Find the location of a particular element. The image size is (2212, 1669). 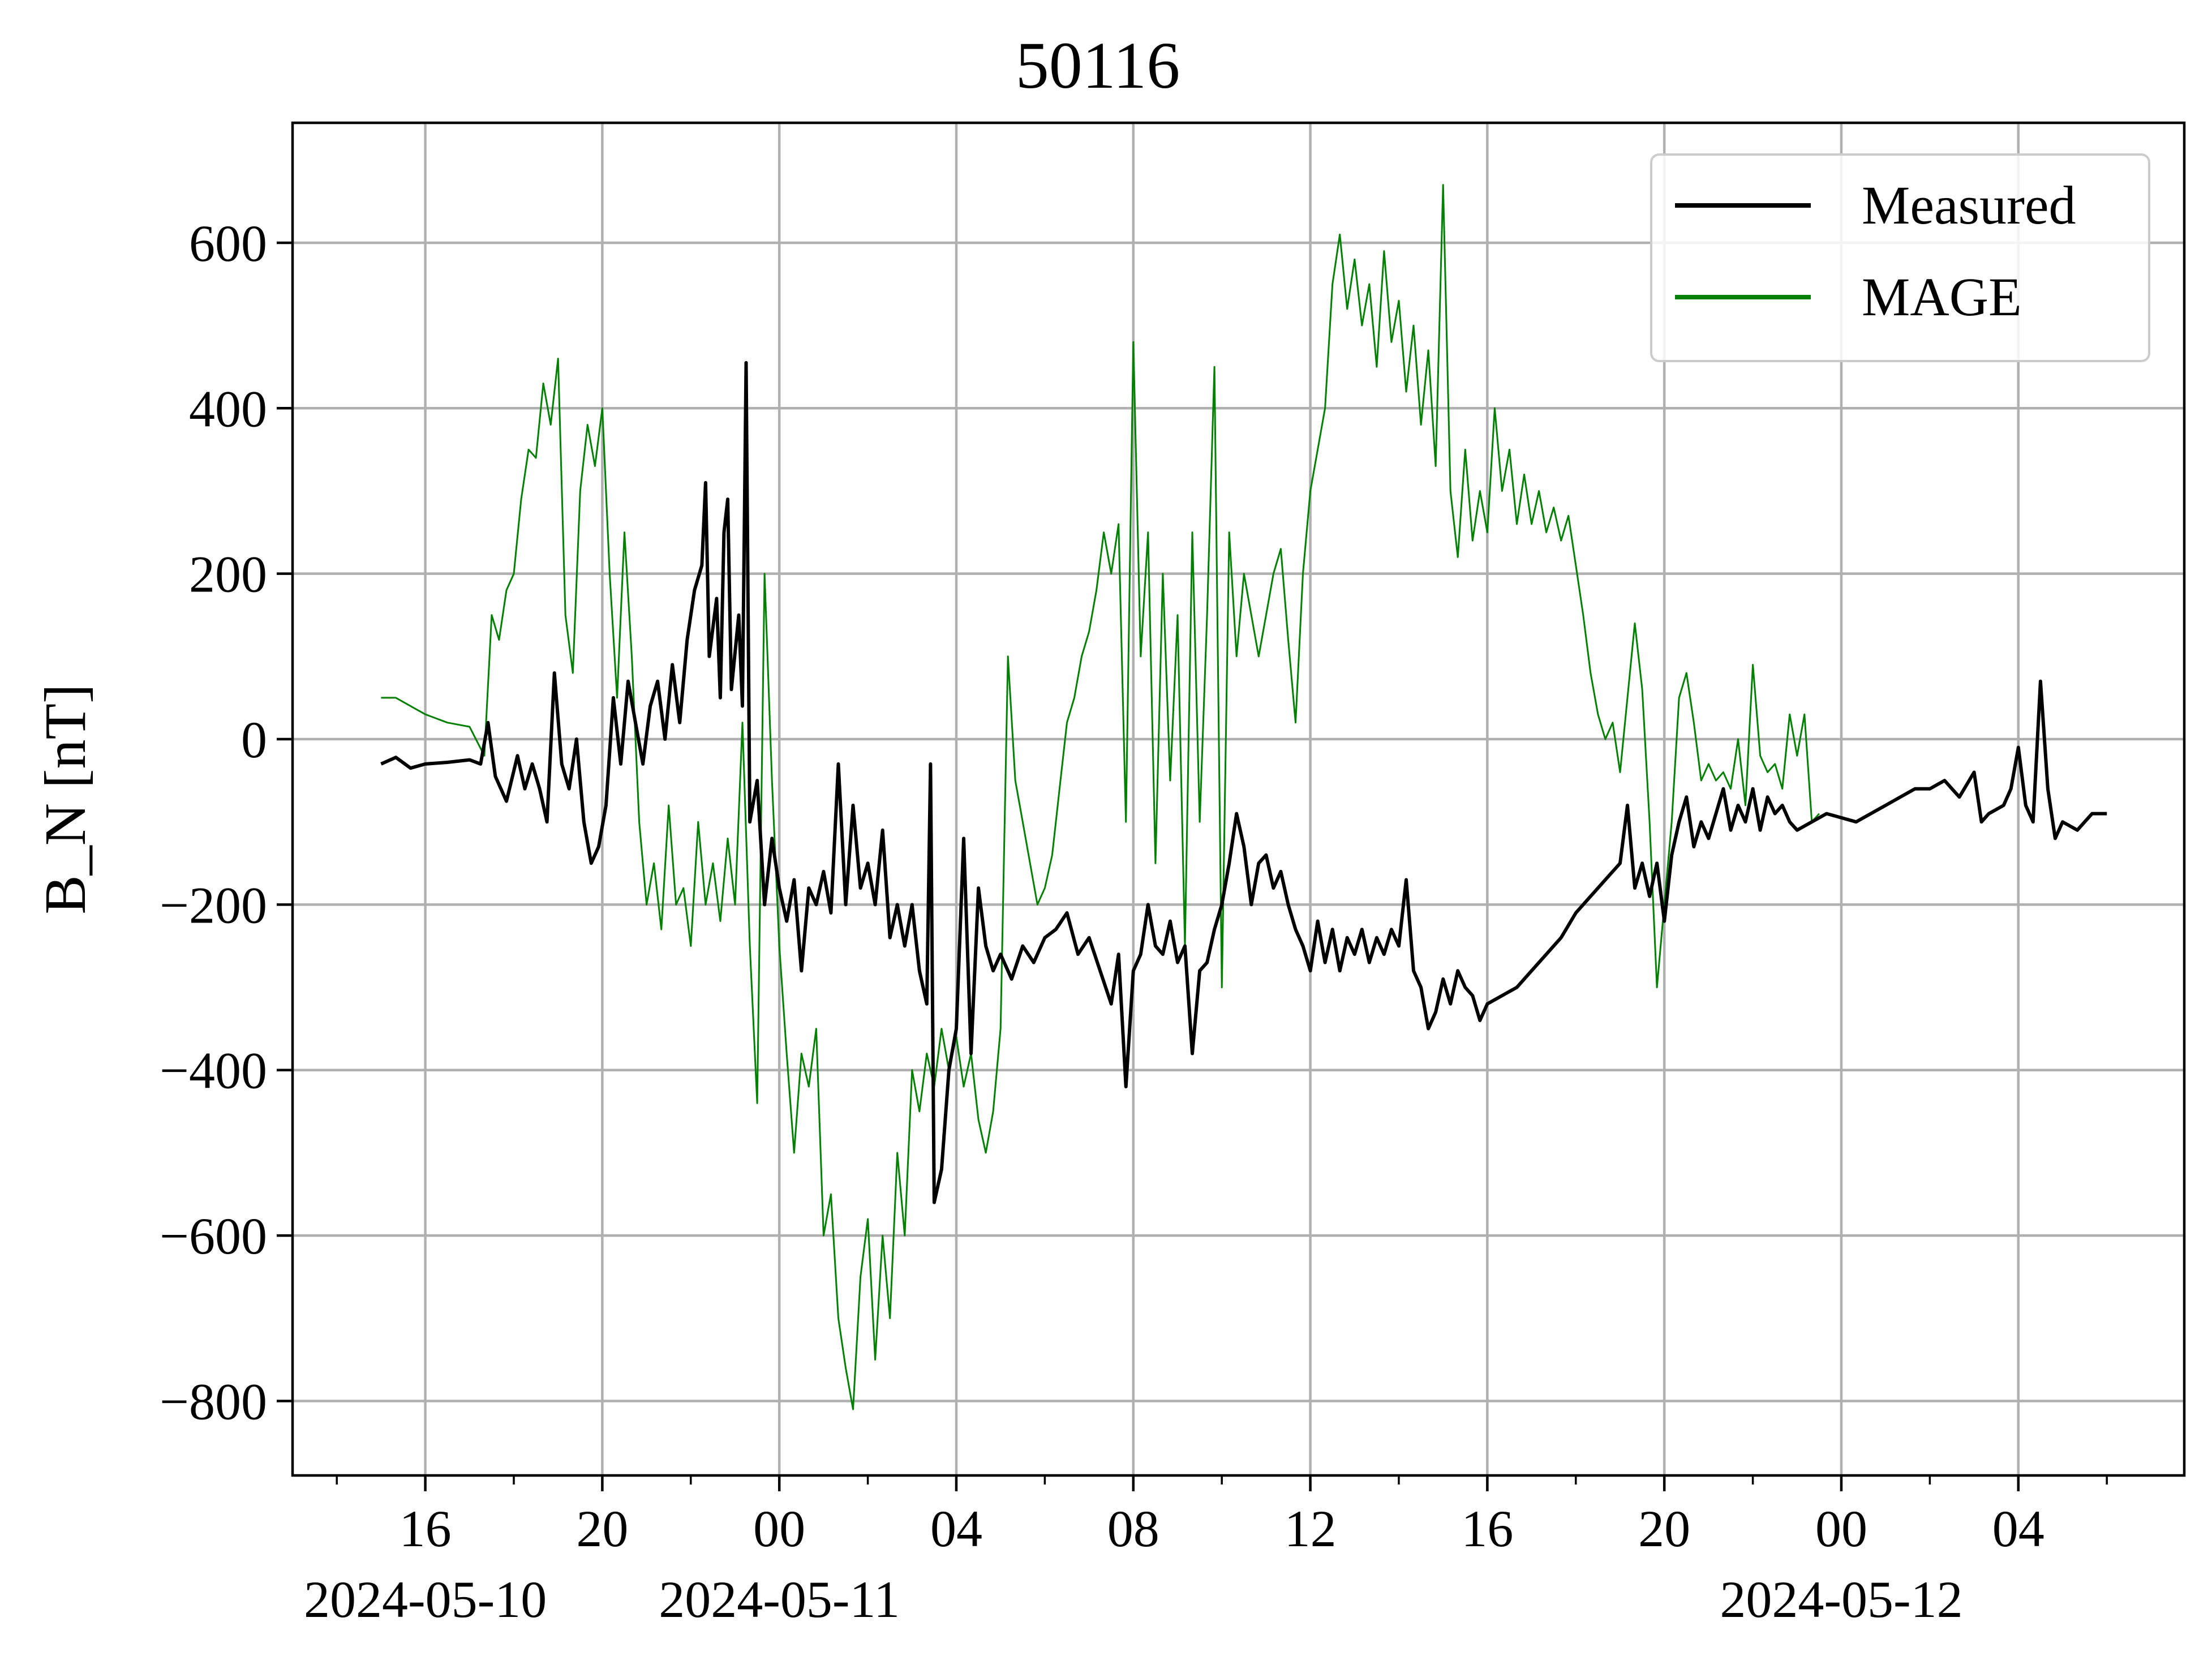

legend-label-mage: MAGE is located at coordinates (1942, 297).